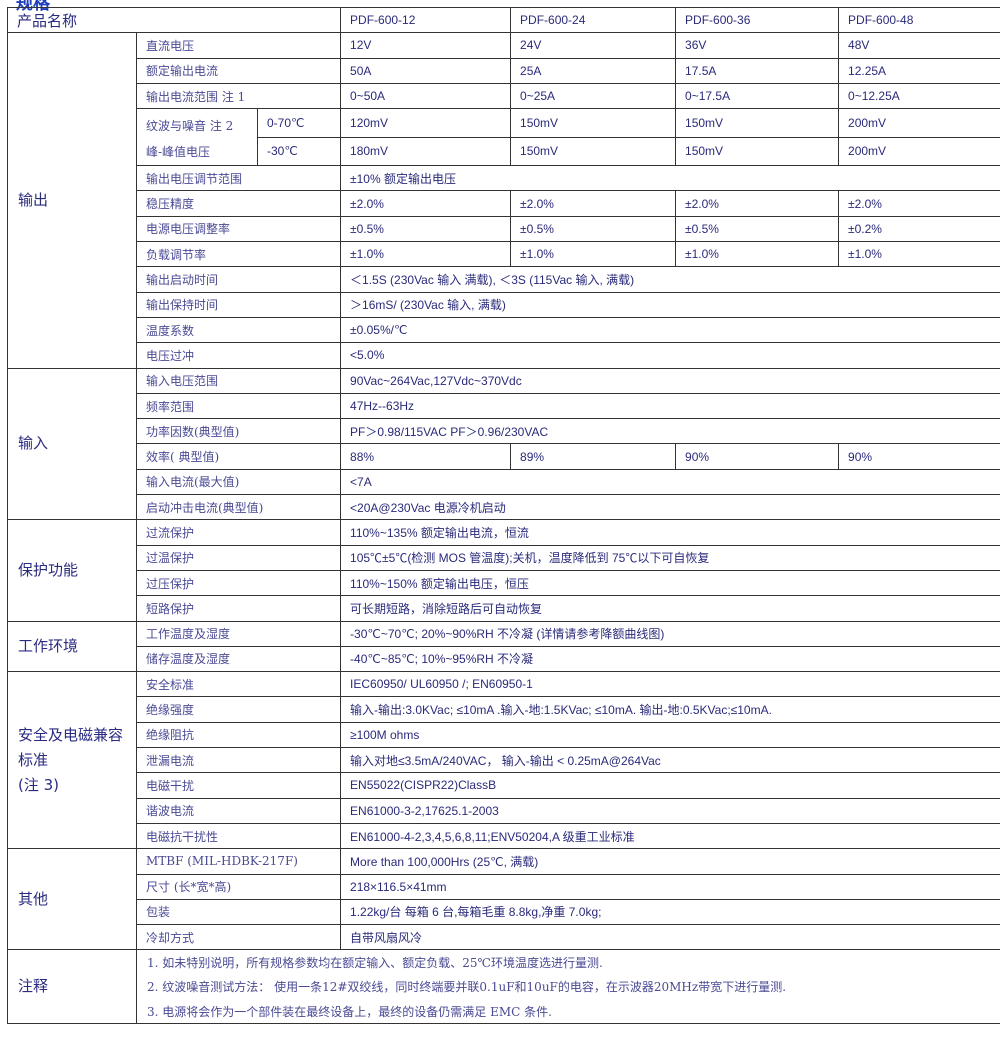  What do you see at coordinates (299, 123) in the screenshot?
I see `temperature-condition: 0-70℃` at bounding box center [299, 123].